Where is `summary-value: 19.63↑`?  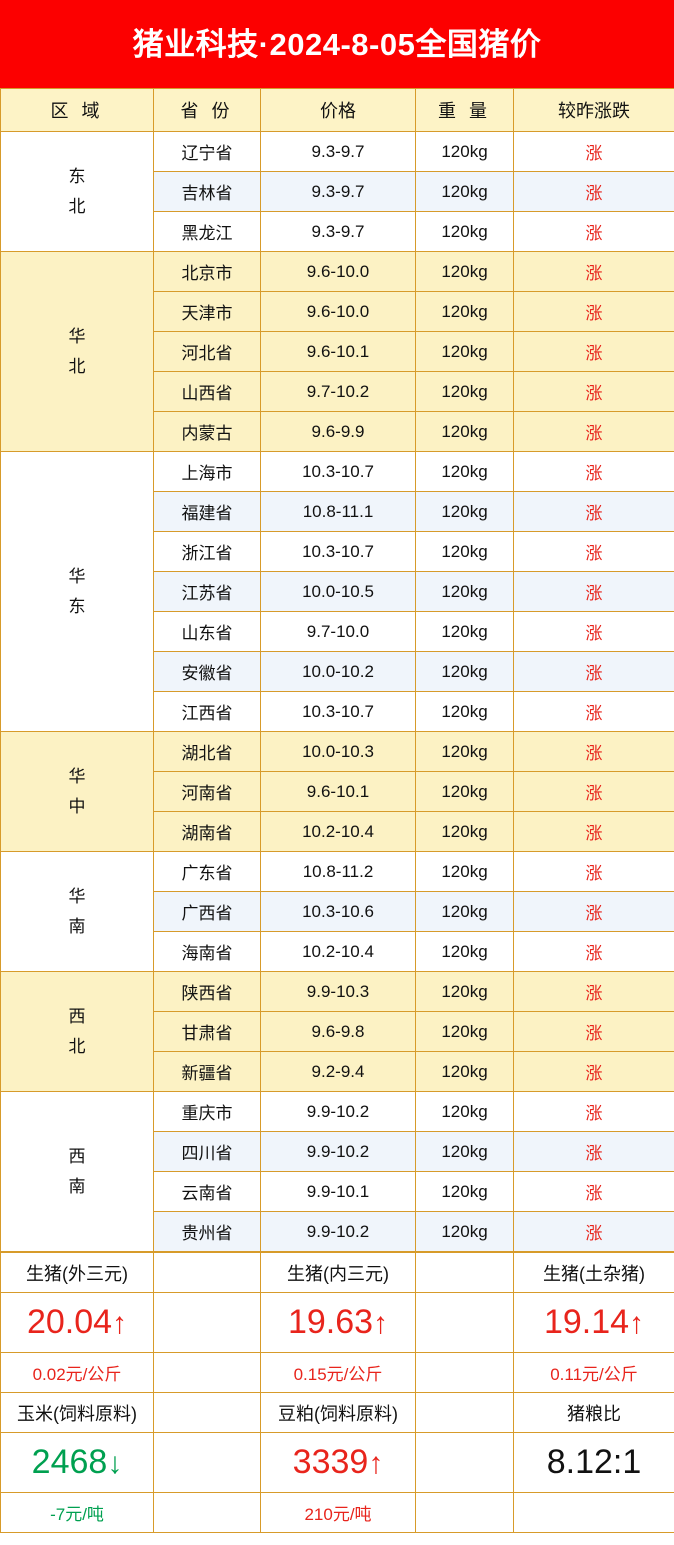 summary-value: 19.63↑ is located at coordinates (338, 1322).